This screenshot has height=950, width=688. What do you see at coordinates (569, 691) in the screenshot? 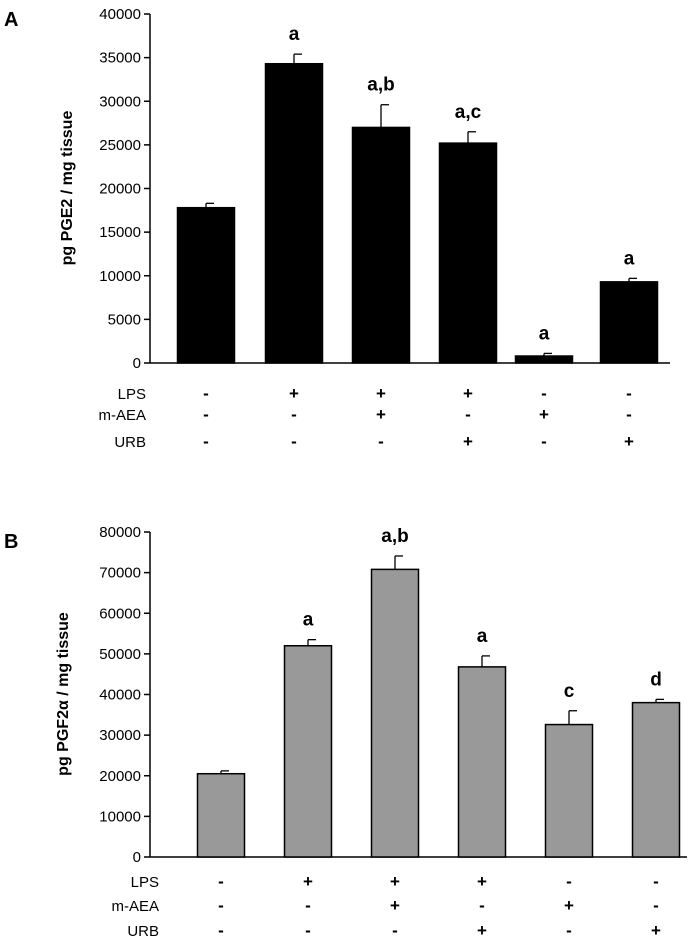
I see `significance-label: c` at bounding box center [569, 691].